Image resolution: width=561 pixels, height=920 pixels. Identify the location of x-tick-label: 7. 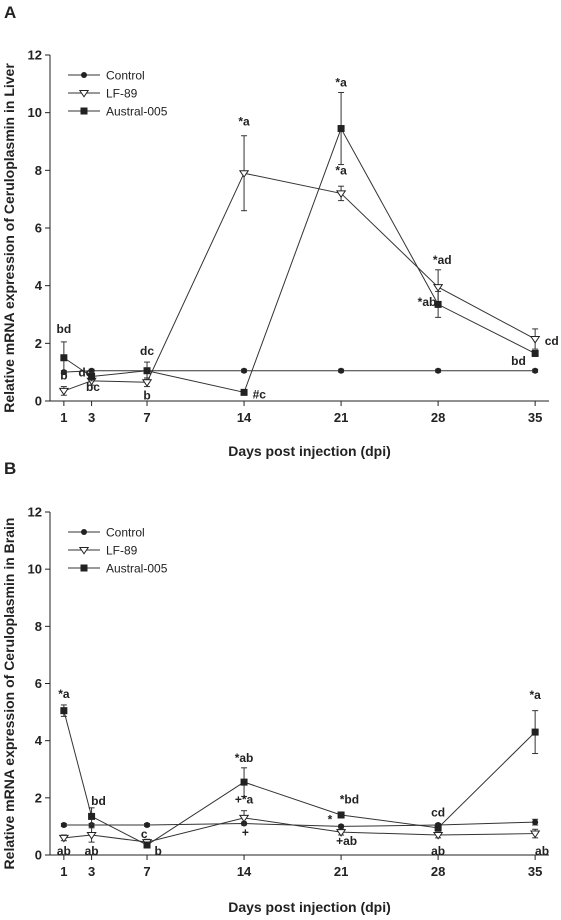
(146, 417).